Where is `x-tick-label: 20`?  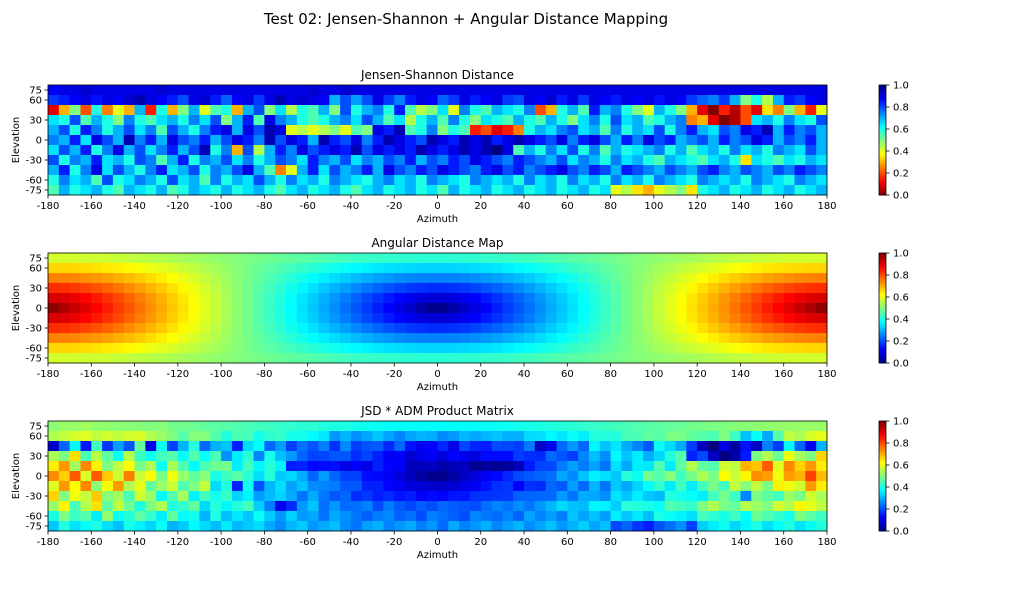
x-tick-label: 20 is located at coordinates (480, 374).